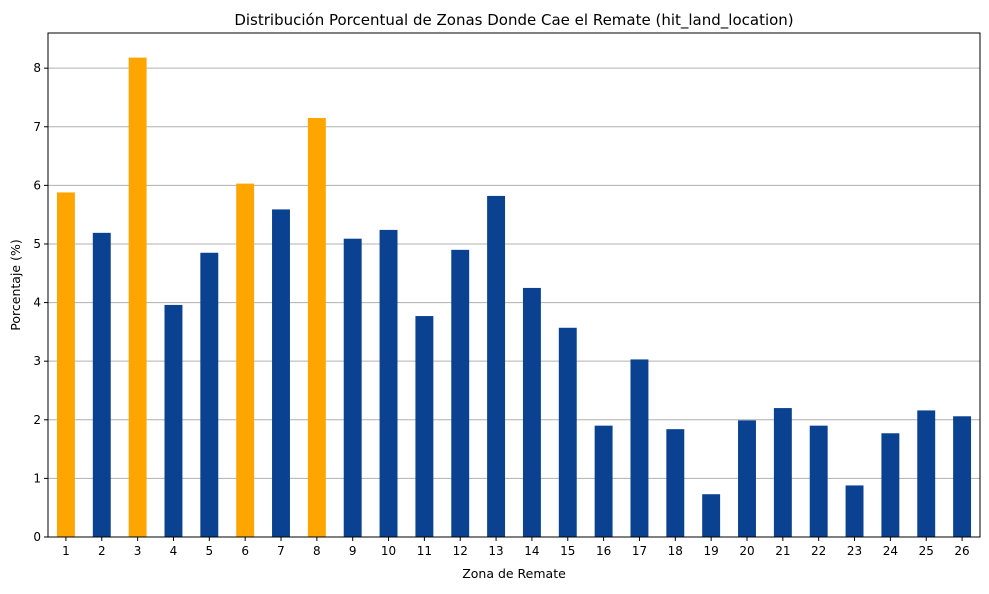  I want to click on x-tick-label: 1, so click(66, 551).